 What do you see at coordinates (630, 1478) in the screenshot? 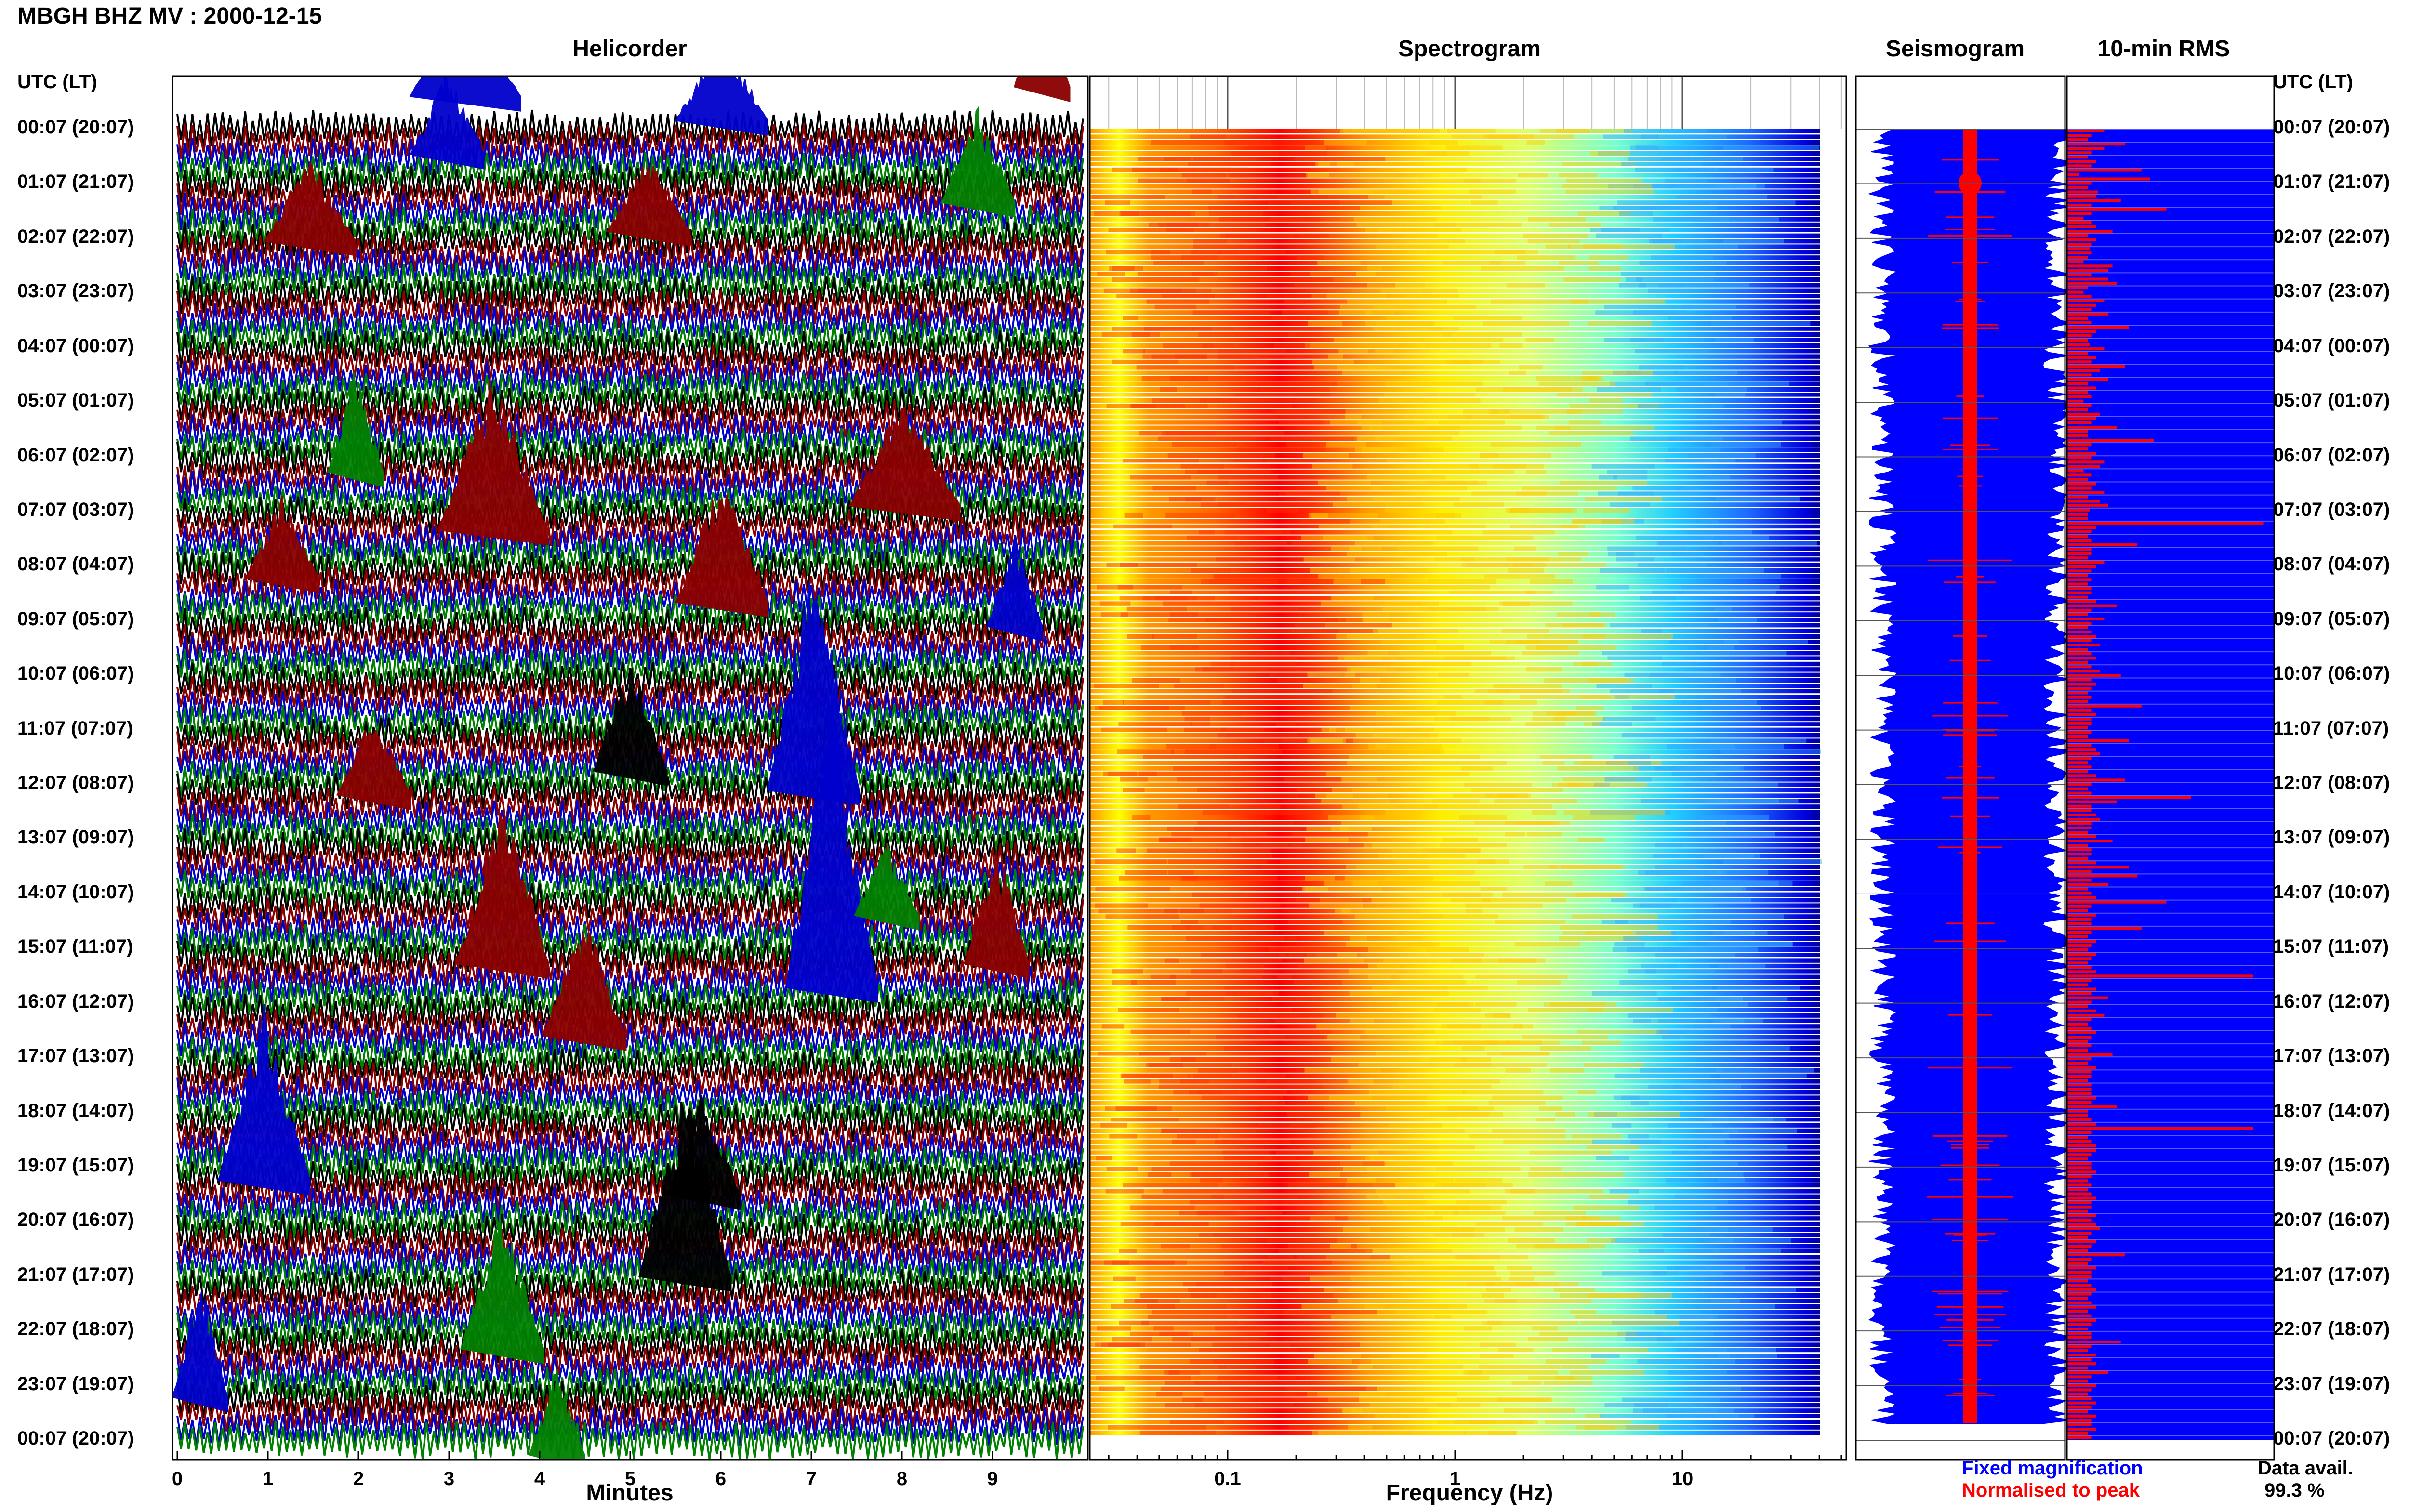
I see `helicorder-x-tick-label: 5` at bounding box center [630, 1478].